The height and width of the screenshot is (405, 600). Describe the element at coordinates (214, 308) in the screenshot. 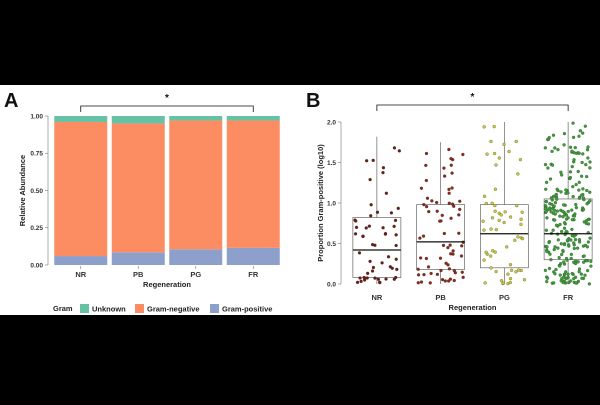

I see `legend-swatch-gram-positive` at that location.